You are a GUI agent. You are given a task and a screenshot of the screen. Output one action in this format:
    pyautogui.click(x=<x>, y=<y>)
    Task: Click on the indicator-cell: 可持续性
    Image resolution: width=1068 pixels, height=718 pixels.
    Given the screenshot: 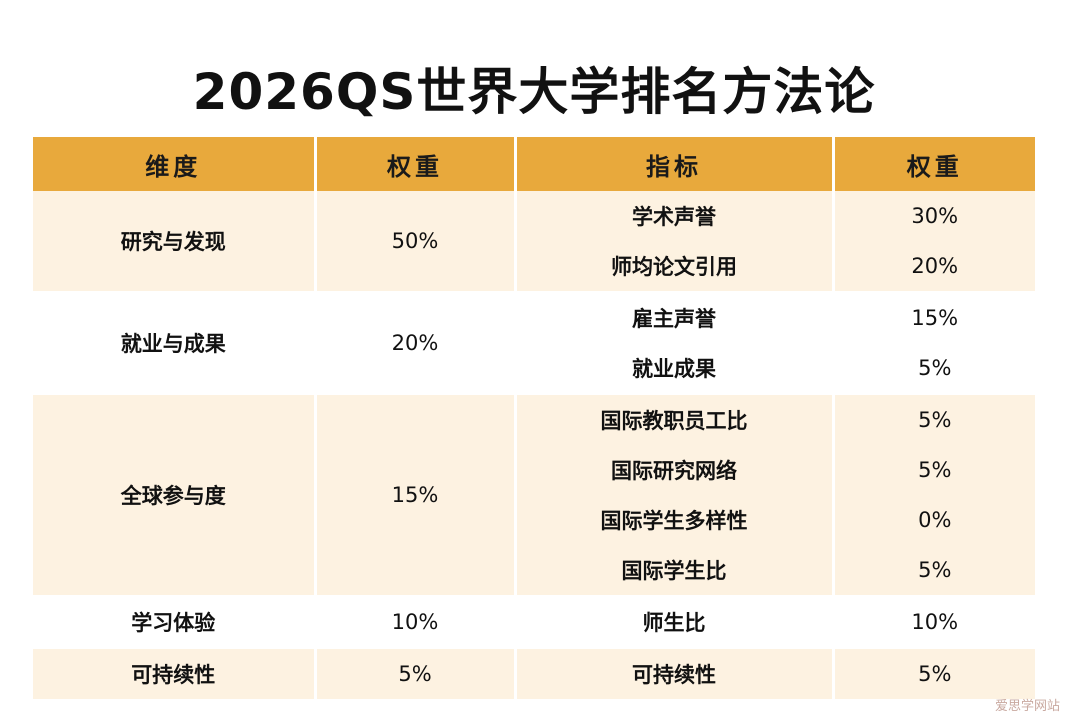 What is the action you would take?
    pyautogui.click(x=675, y=673)
    